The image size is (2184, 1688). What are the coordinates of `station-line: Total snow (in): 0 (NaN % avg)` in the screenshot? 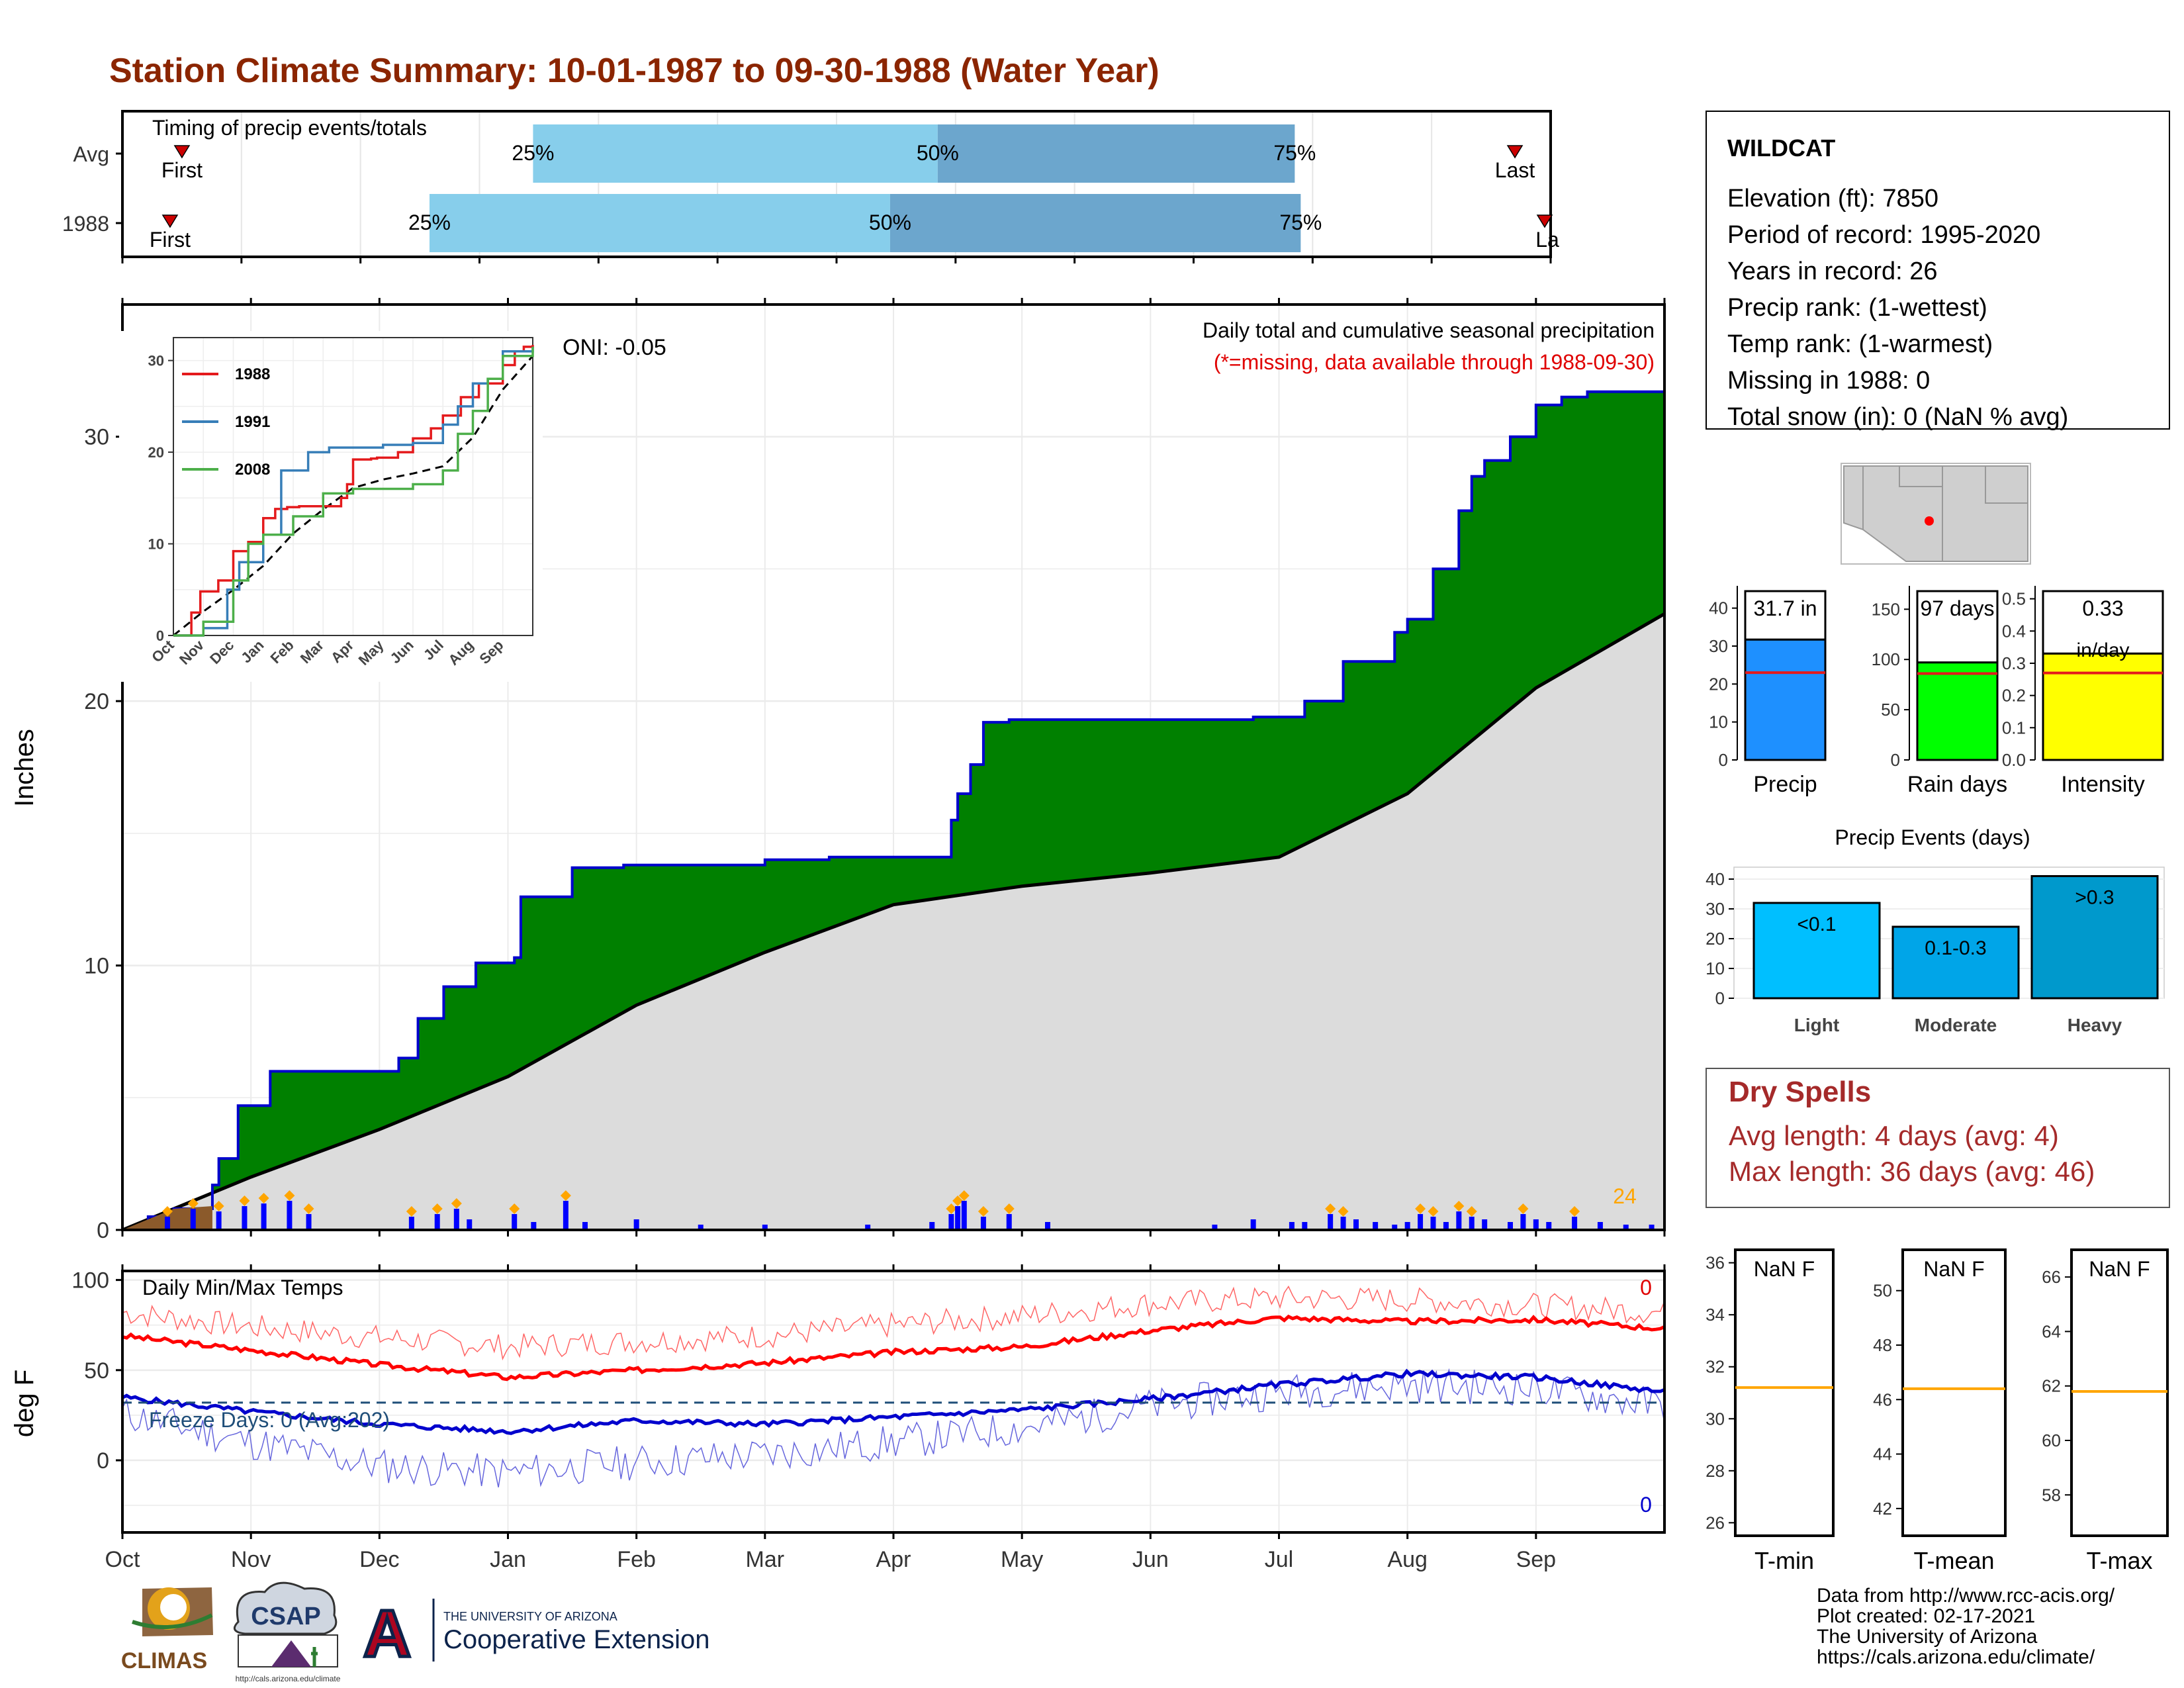 It's located at (1897, 417).